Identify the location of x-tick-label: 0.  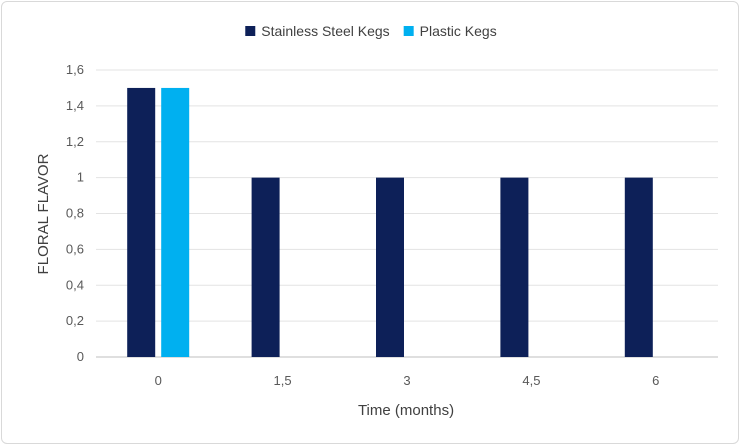
(158, 380).